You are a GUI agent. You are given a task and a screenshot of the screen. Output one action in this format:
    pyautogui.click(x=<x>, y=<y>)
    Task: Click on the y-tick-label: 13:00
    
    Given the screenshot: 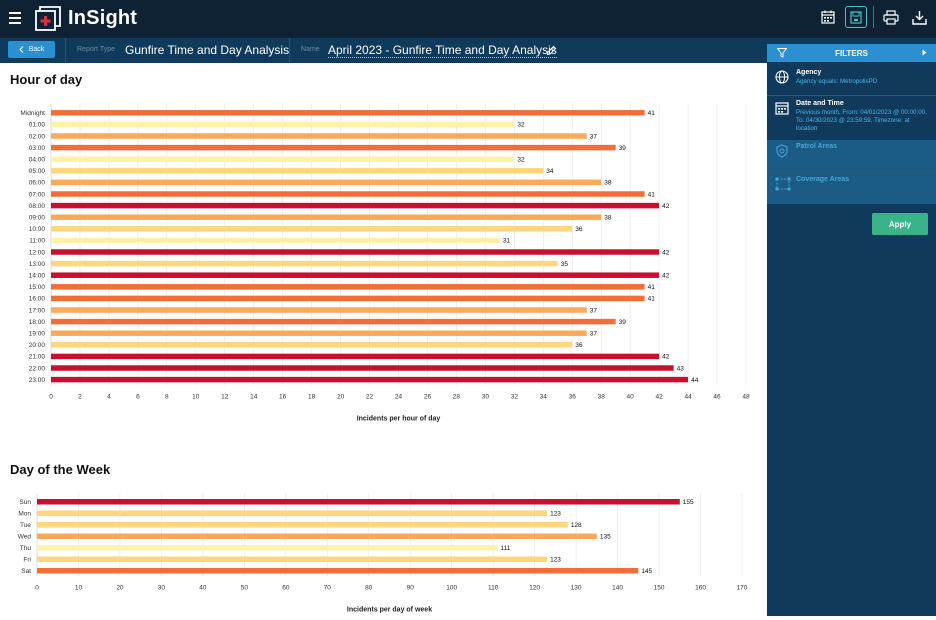 What is the action you would take?
    pyautogui.click(x=37, y=264)
    